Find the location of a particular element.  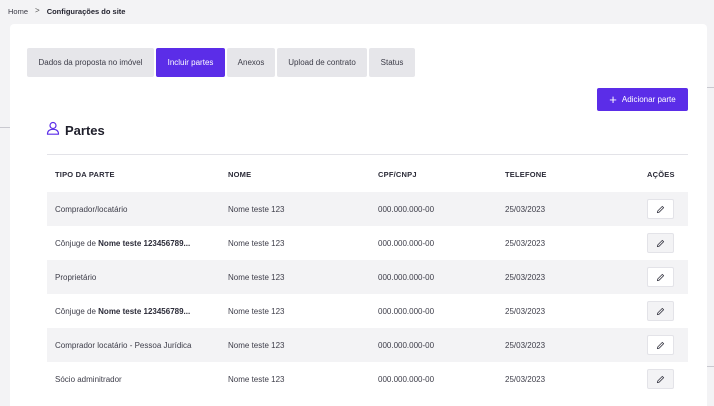

tipo-text: Proprietário is located at coordinates (76, 277).